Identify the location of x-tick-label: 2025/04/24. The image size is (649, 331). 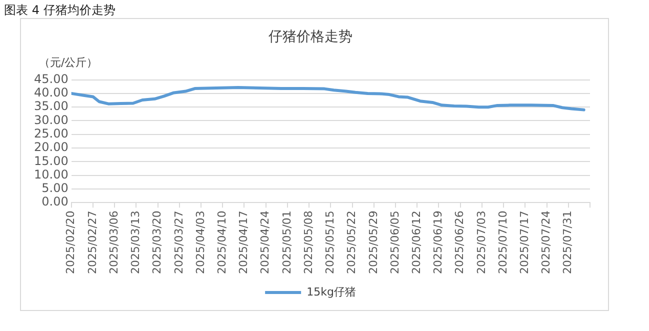
(265, 242).